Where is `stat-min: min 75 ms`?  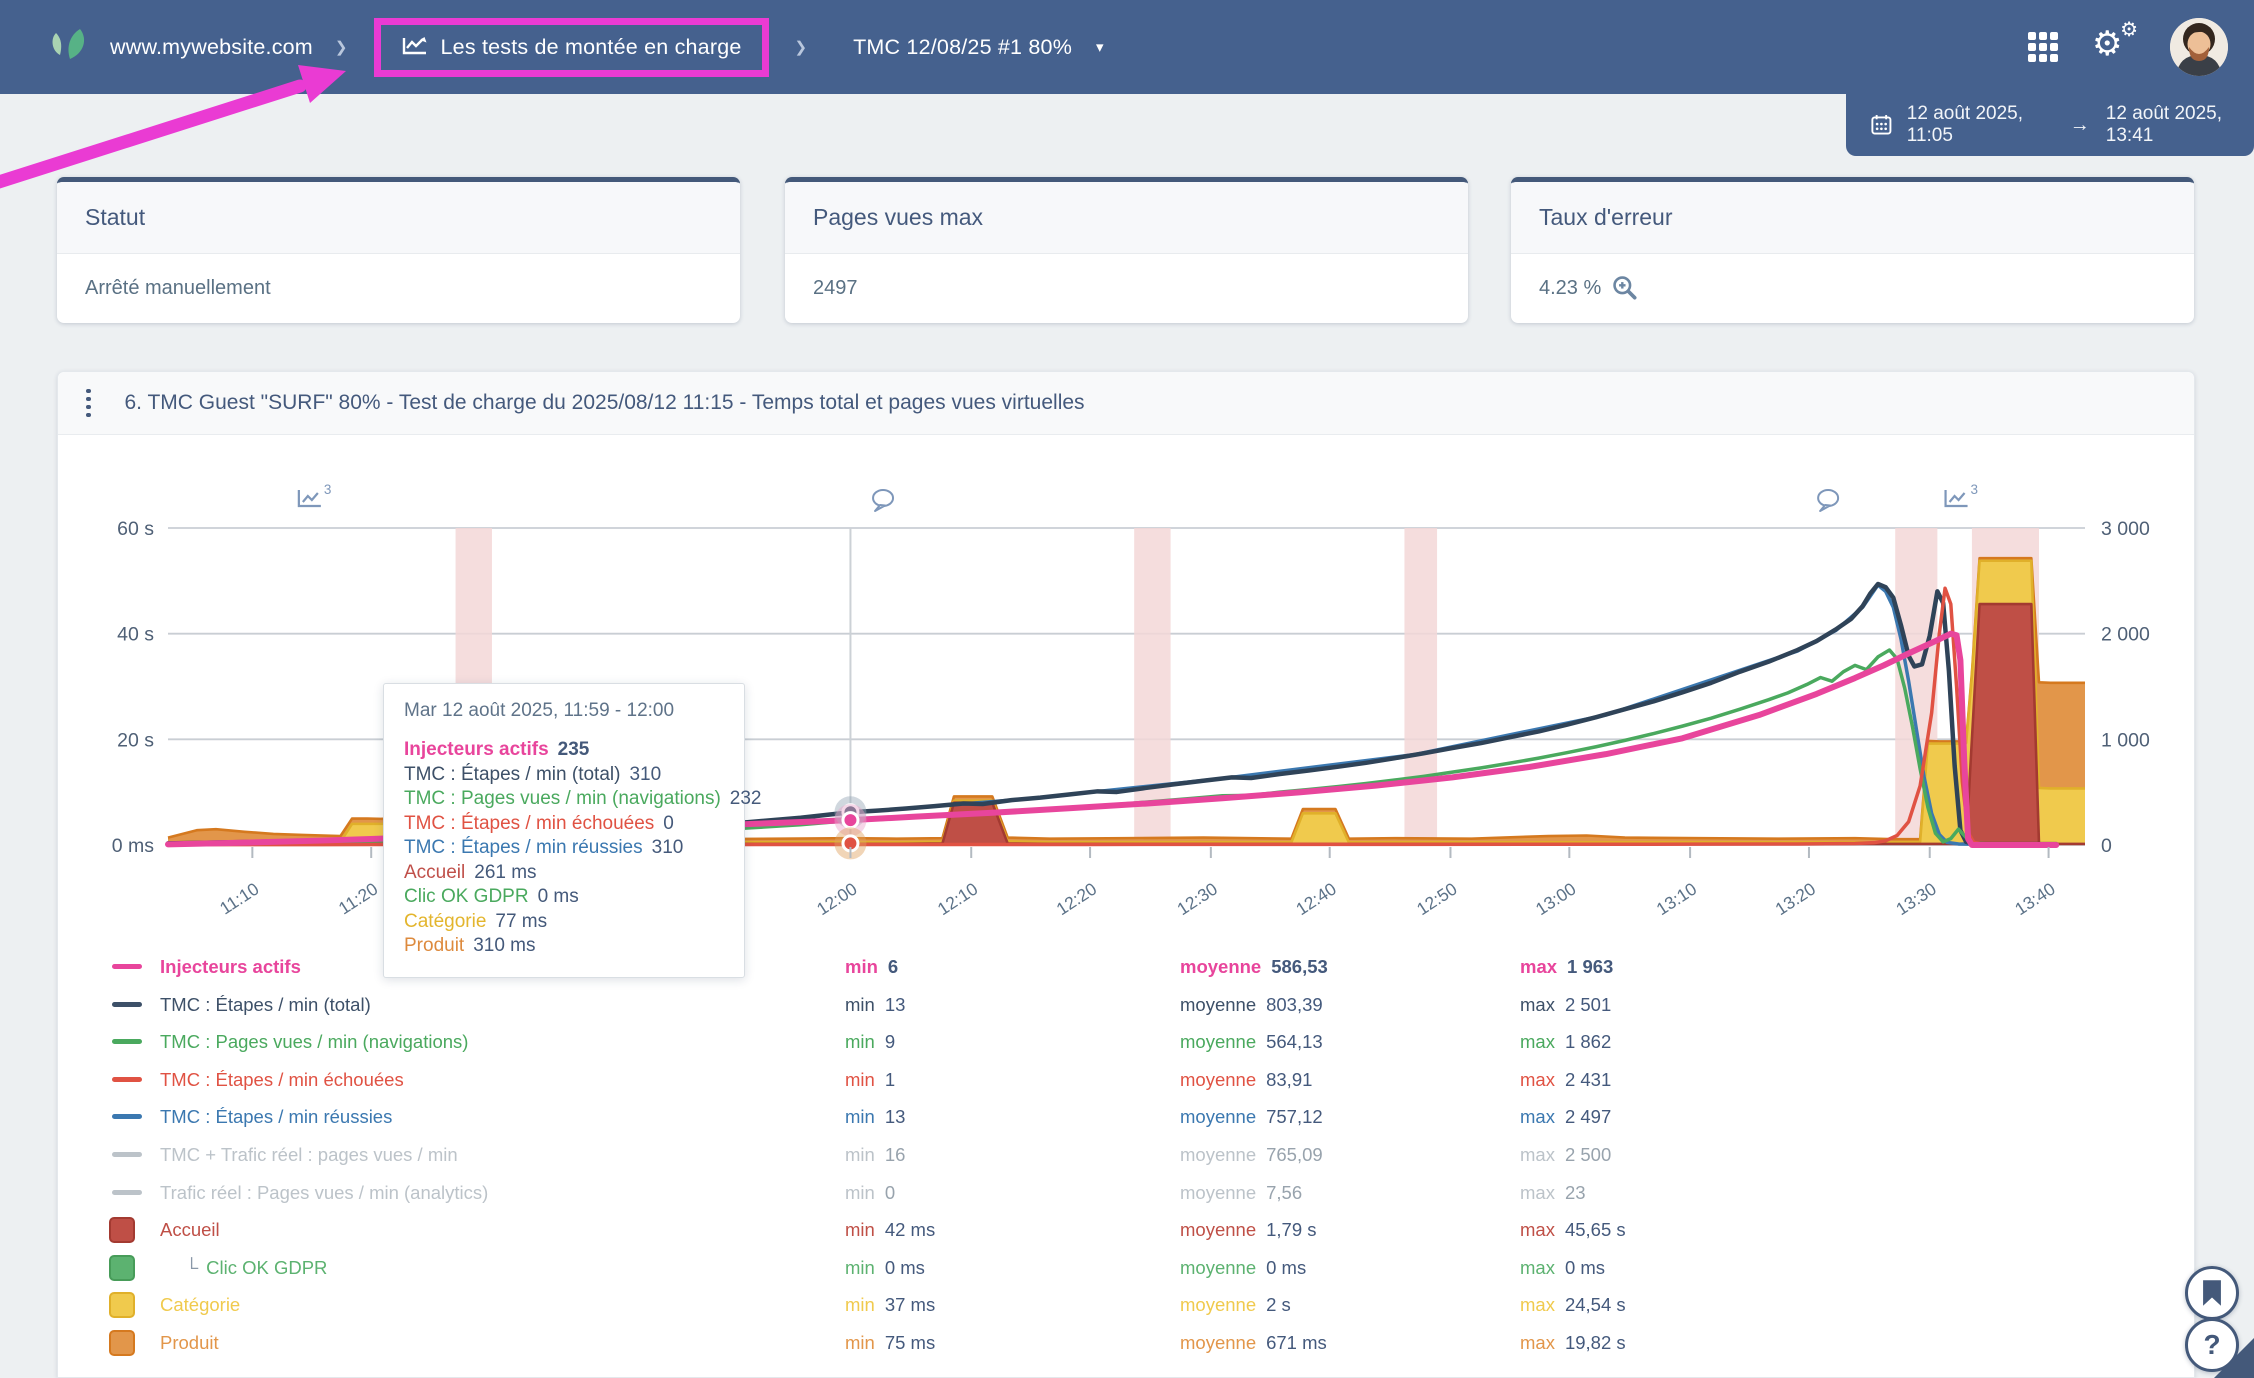 stat-min: min 75 ms is located at coordinates (890, 1342).